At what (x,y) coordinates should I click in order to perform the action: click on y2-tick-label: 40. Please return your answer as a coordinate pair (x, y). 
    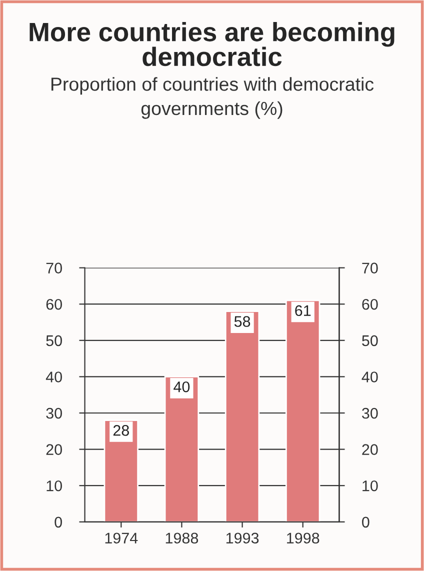
    Looking at the image, I should click on (370, 377).